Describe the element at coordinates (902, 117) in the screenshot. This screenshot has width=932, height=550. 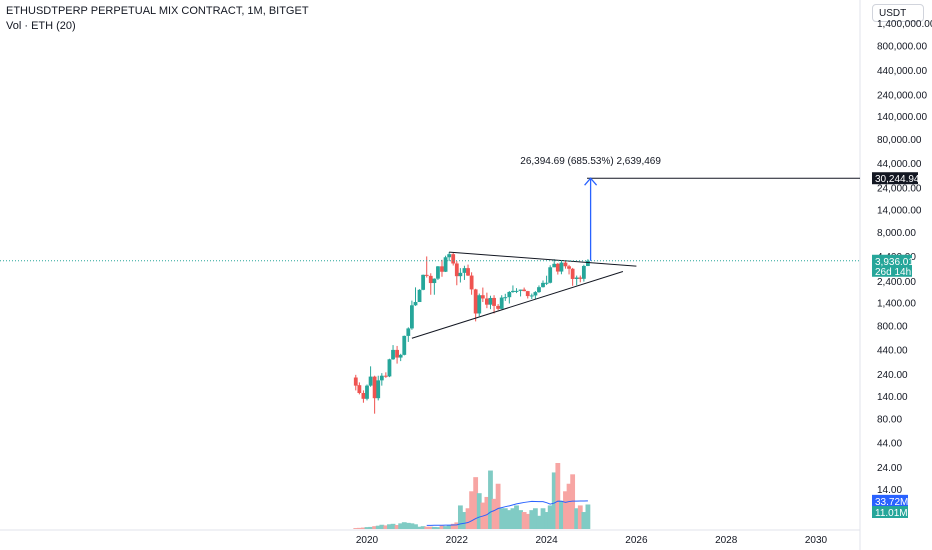
I see `price-tick-label: 140,000.00` at that location.